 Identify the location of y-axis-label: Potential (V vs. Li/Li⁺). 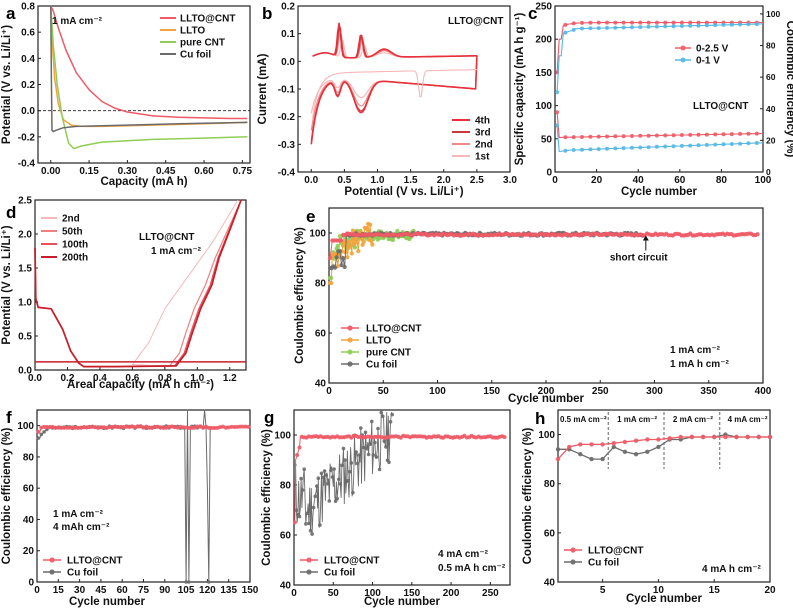
(7, 84).